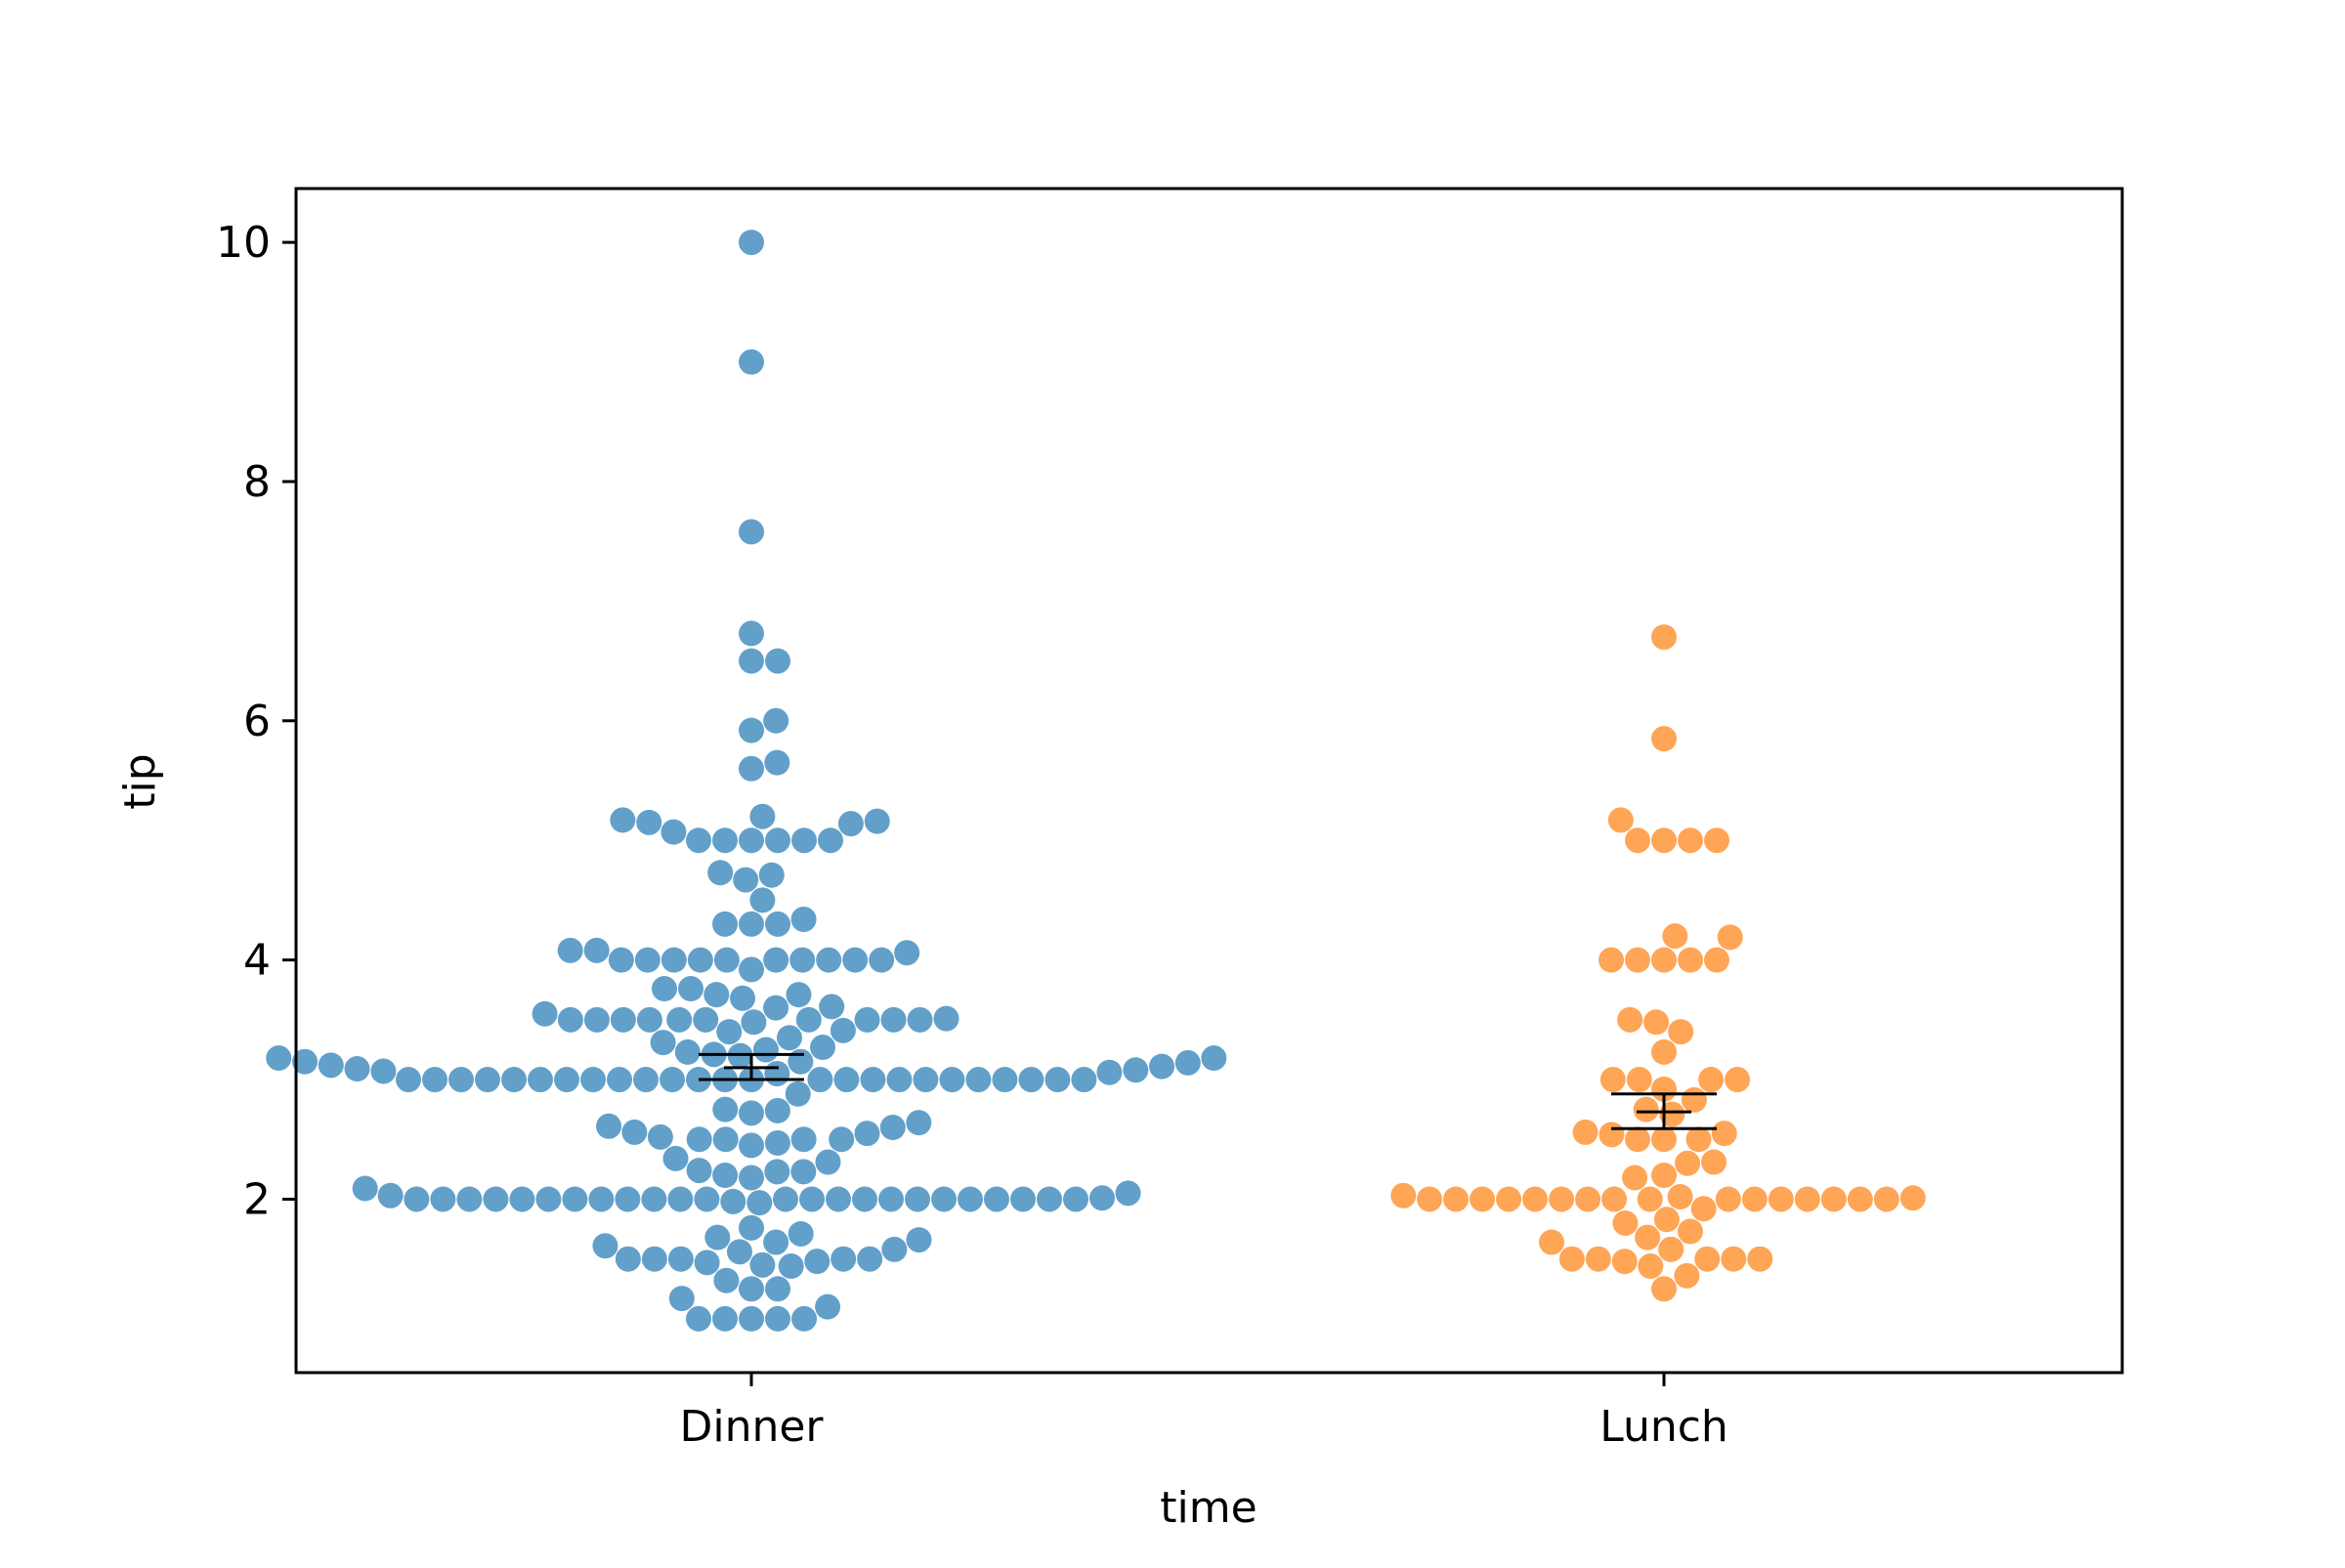 Image resolution: width=2345 pixels, height=1568 pixels. Describe the element at coordinates (257, 482) in the screenshot. I see `y-tick-label: 8` at that location.